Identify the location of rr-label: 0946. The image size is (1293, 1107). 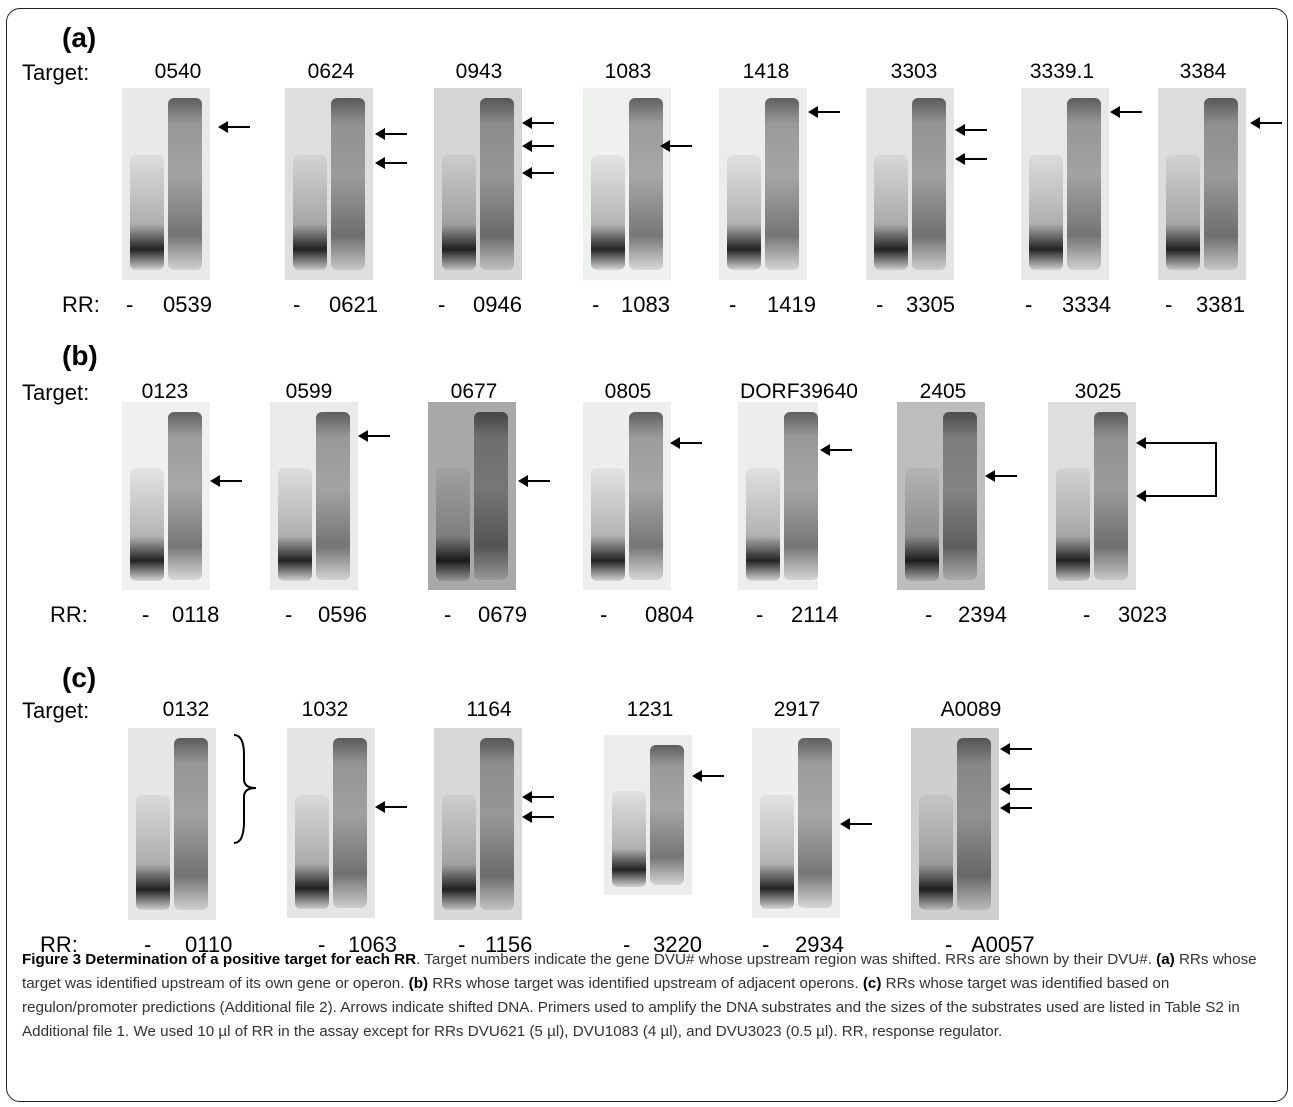
(497, 305).